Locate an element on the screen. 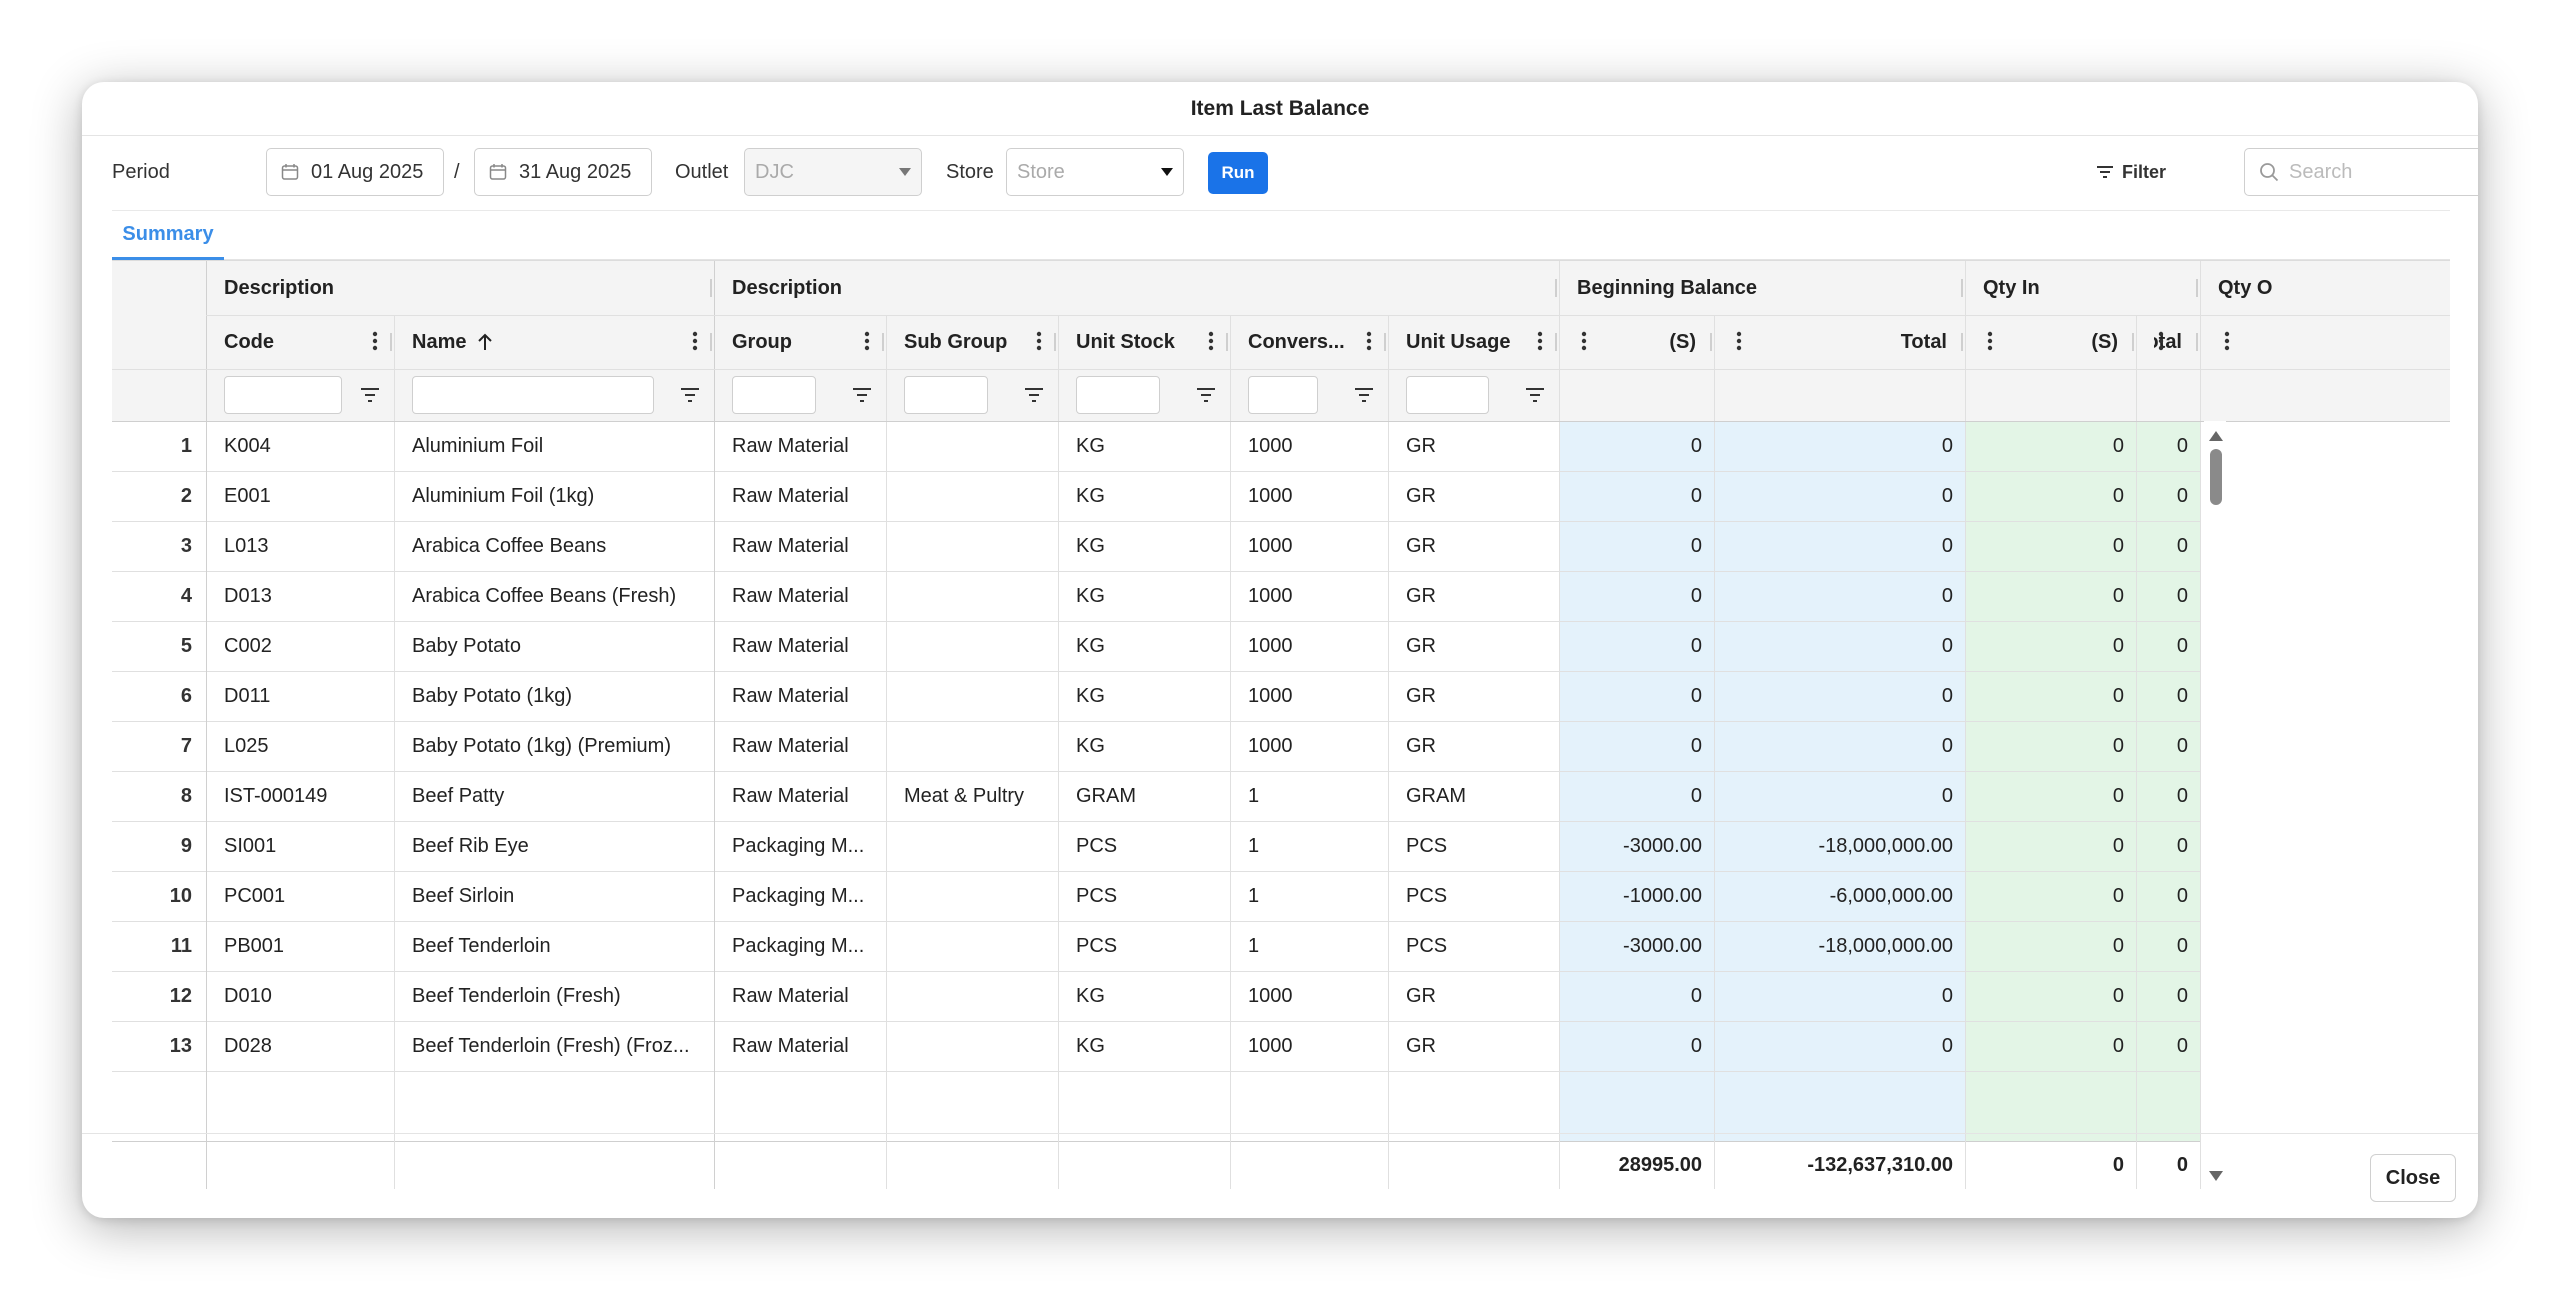  table-cell is located at coordinates (975, 546).